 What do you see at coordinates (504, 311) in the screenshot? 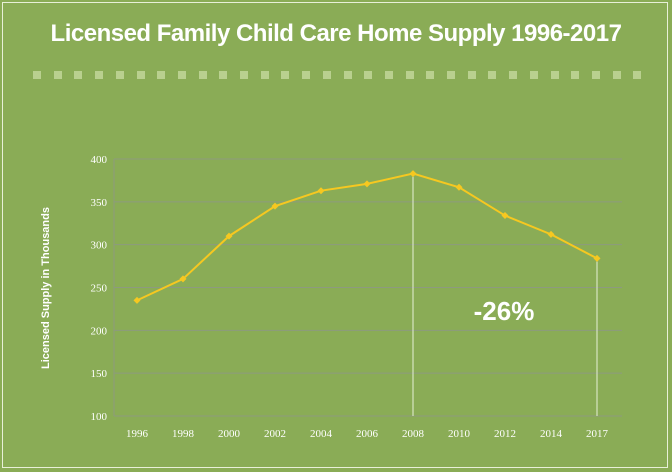
I see `change-annotation: -26%` at bounding box center [504, 311].